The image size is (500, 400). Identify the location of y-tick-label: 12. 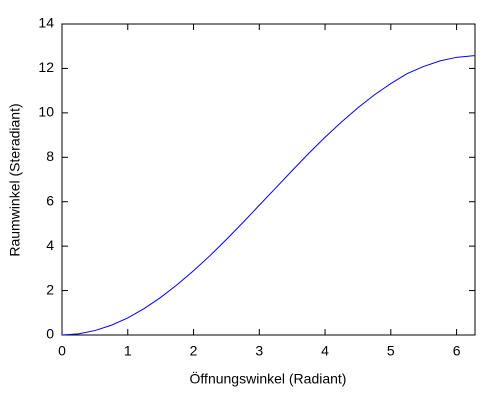
(46, 67).